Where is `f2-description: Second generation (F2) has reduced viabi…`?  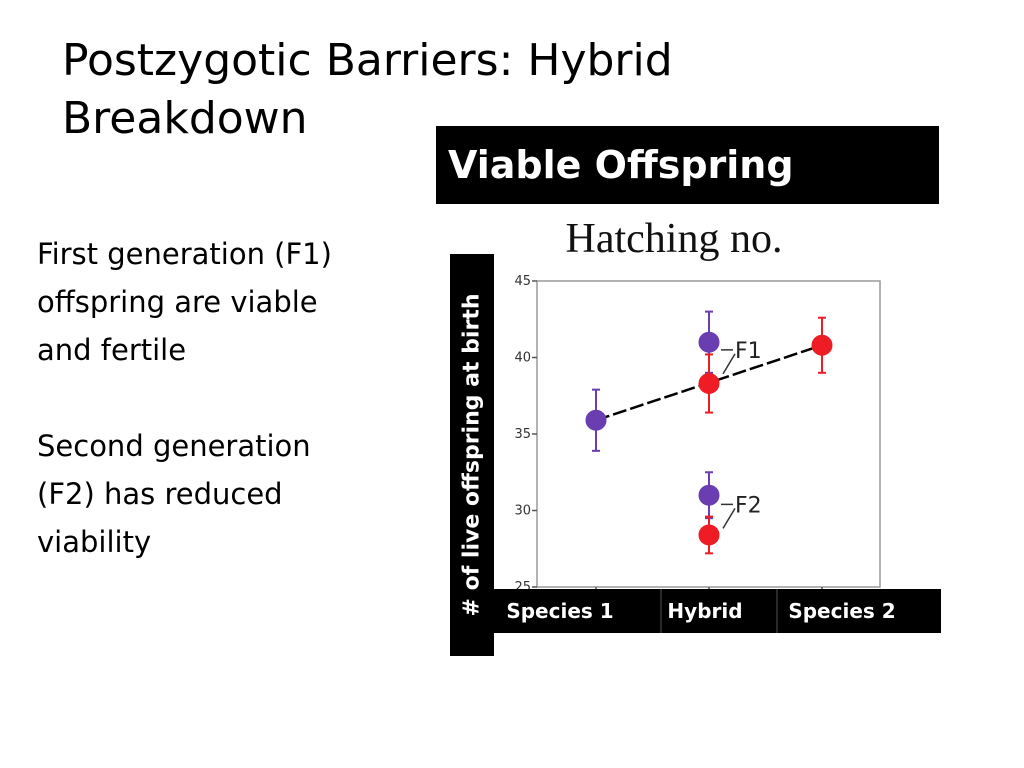 f2-description: Second generation (F2) has reduced viabi… is located at coordinates (174, 494).